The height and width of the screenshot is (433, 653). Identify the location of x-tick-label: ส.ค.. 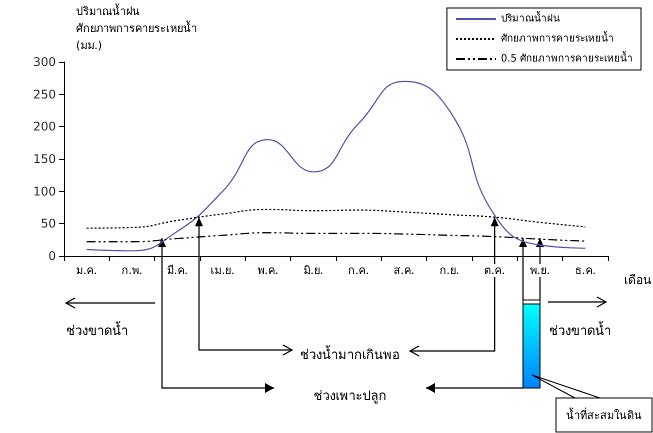
(404, 270).